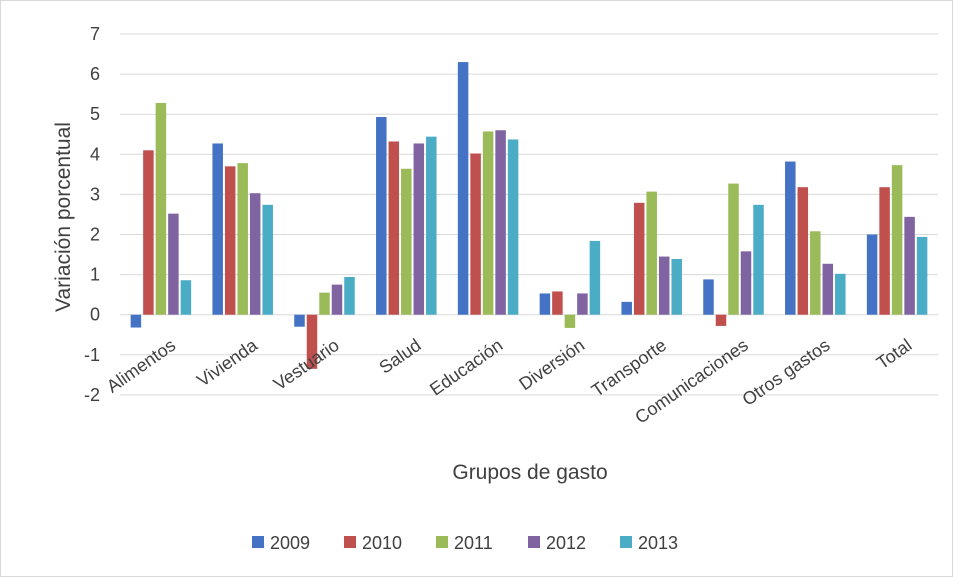  I want to click on y-tick-label: 7, so click(95, 34).